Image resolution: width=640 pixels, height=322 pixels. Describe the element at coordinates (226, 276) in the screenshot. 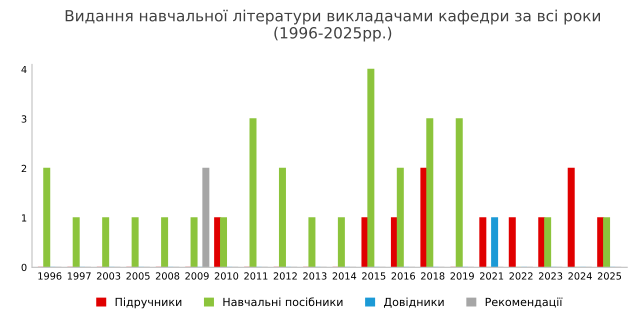

I see `x-tick-label: 2010` at that location.